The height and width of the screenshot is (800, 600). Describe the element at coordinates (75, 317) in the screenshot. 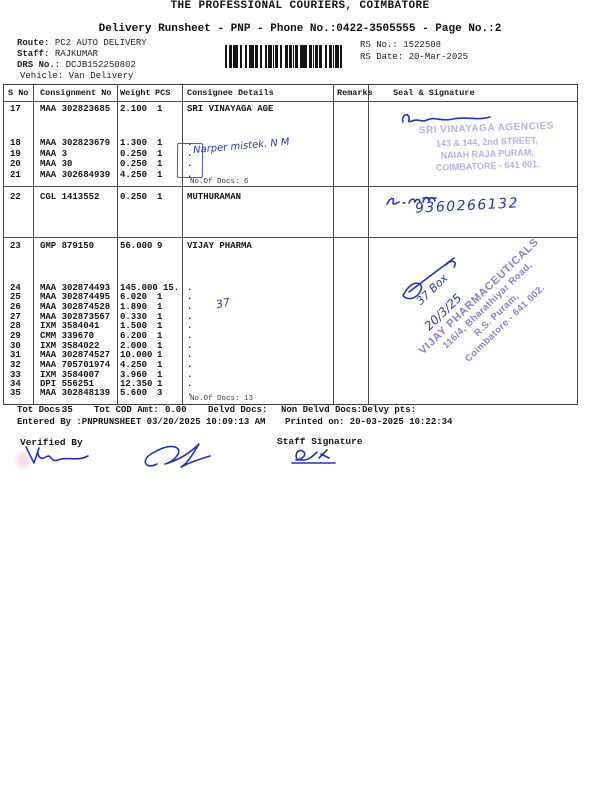

I see `cell-consignment: MAA 302873567` at that location.